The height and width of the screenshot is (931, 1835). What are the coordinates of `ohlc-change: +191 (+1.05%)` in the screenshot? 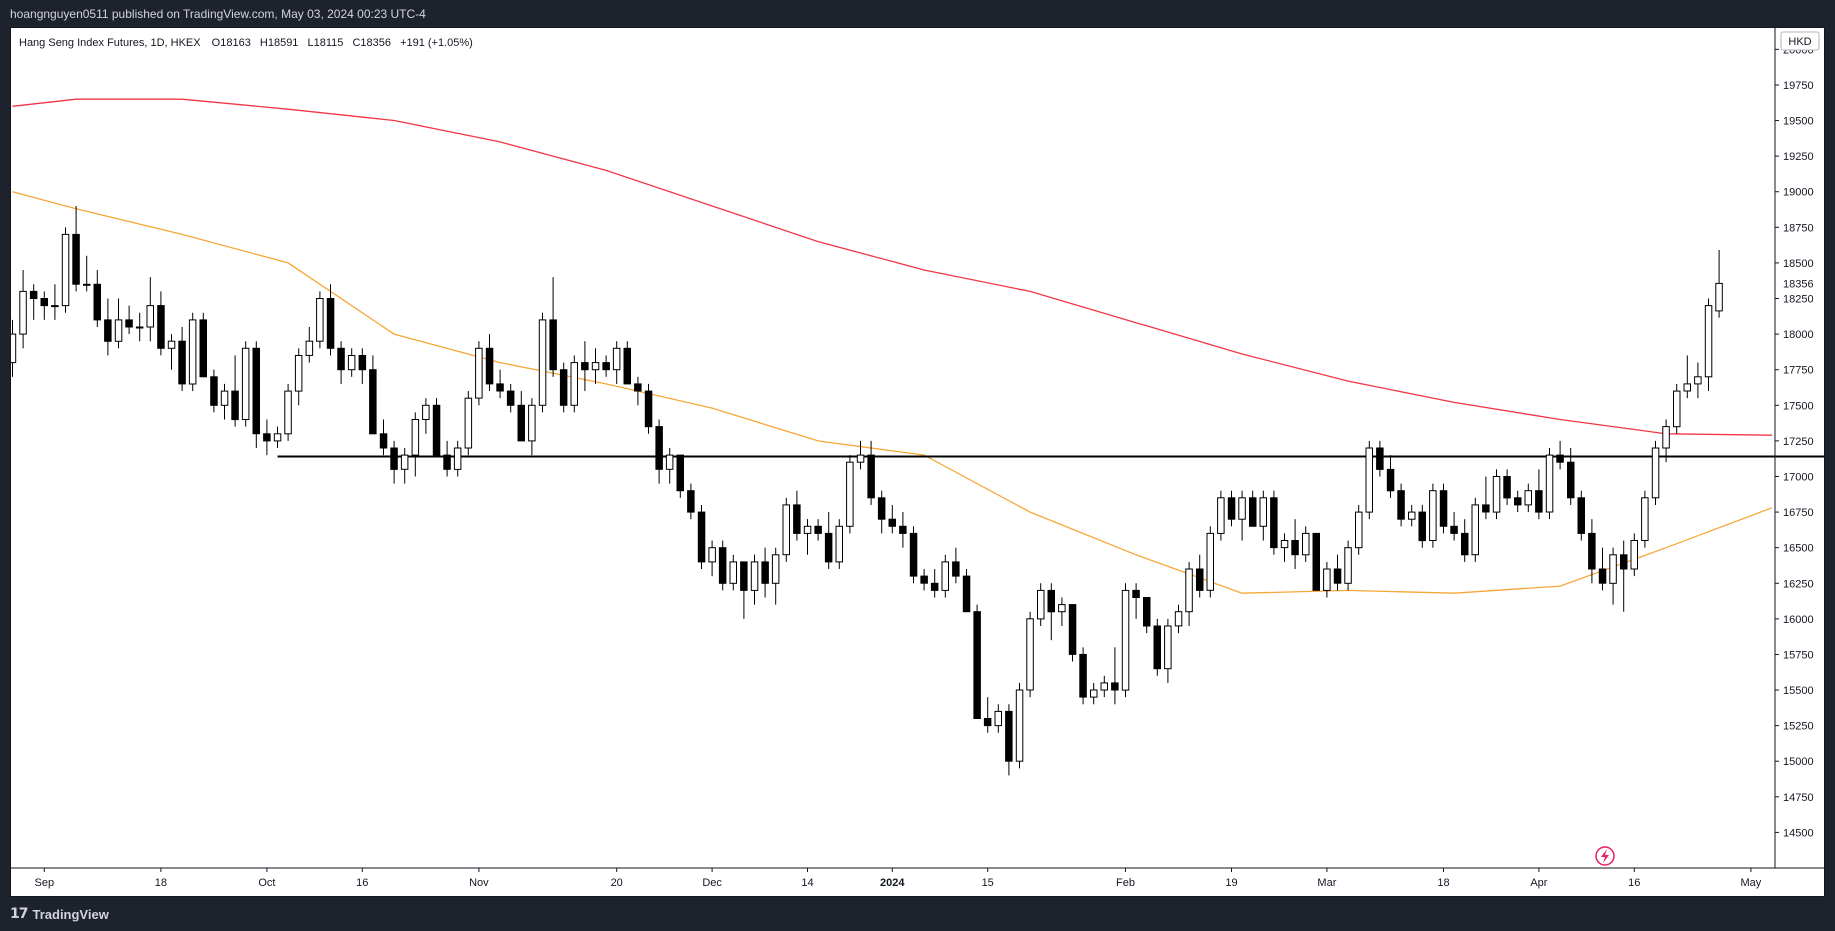 It's located at (436, 43).